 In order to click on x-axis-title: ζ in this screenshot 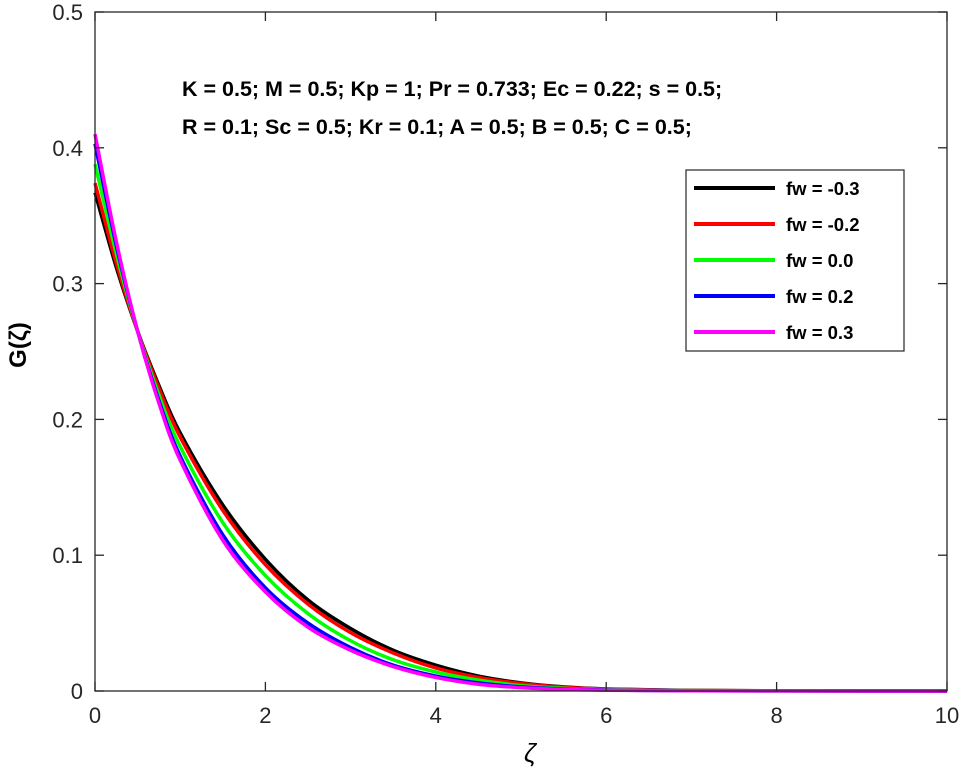, I will do `click(531, 753)`.